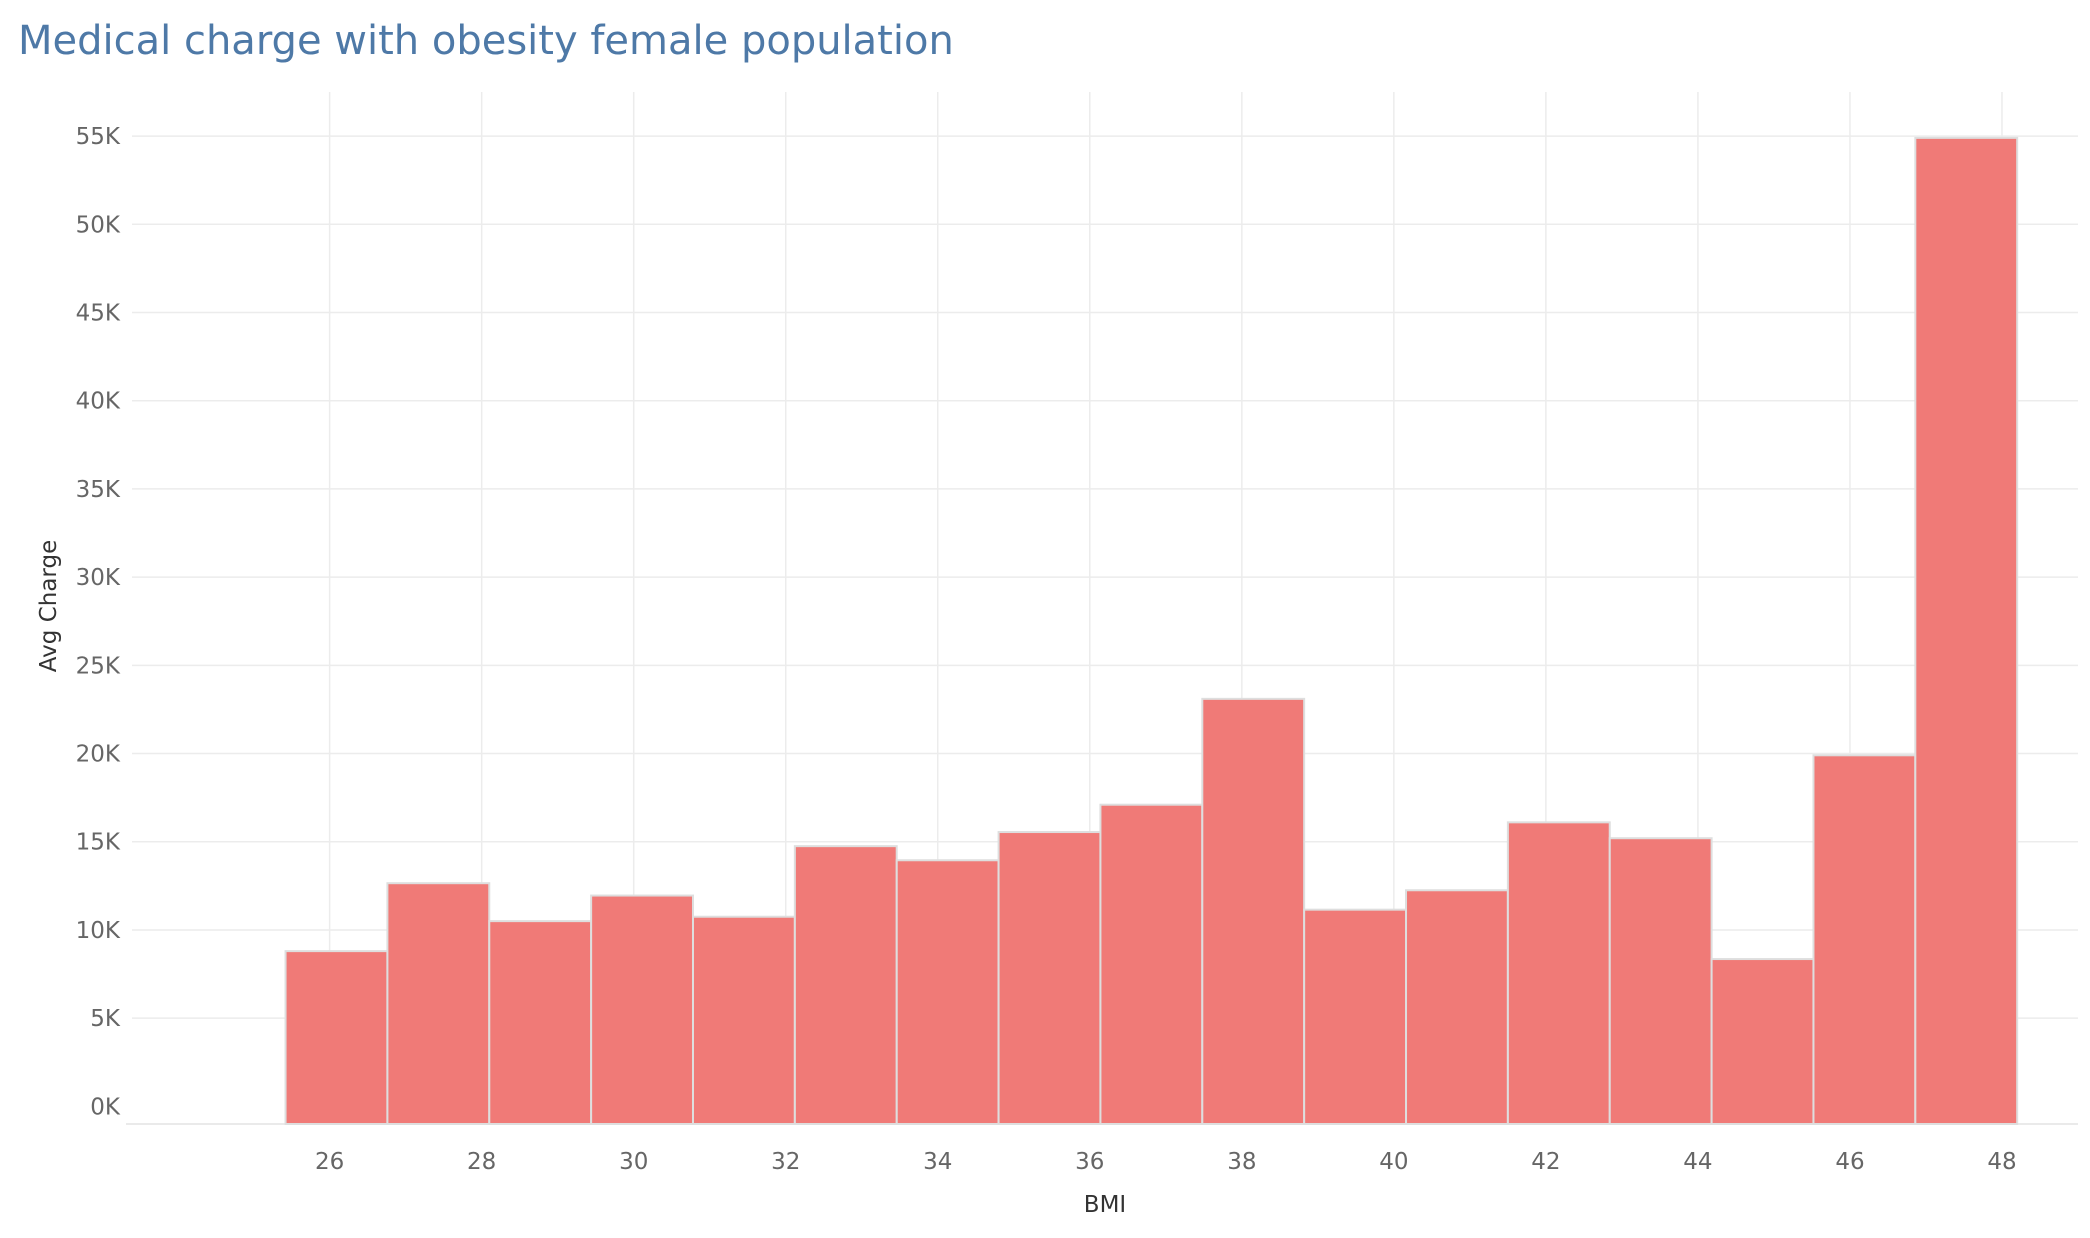 The width and height of the screenshot is (2090, 1238). Describe the element at coordinates (98, 137) in the screenshot. I see `y-tick-label: 55K` at that location.